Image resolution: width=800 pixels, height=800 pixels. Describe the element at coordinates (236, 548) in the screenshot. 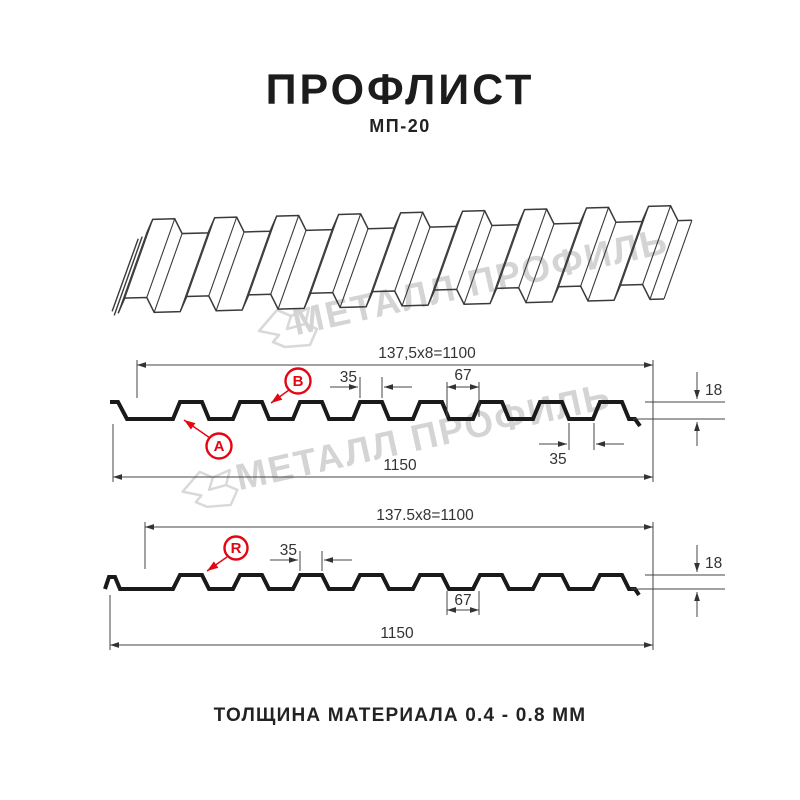

I see `svg-text: R` at that location.